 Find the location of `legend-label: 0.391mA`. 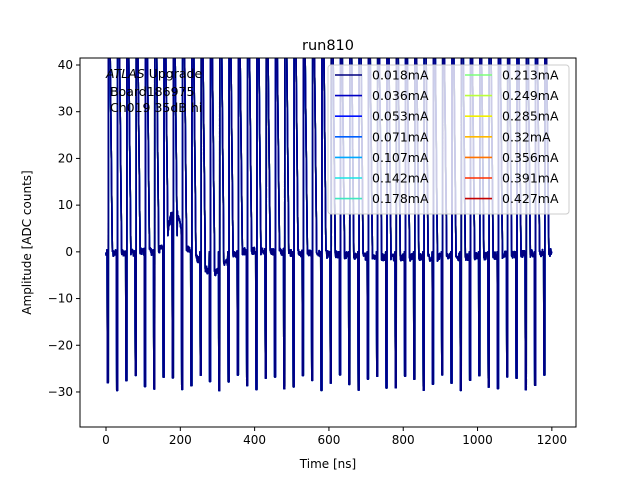

legend-label: 0.391mA is located at coordinates (530, 178).